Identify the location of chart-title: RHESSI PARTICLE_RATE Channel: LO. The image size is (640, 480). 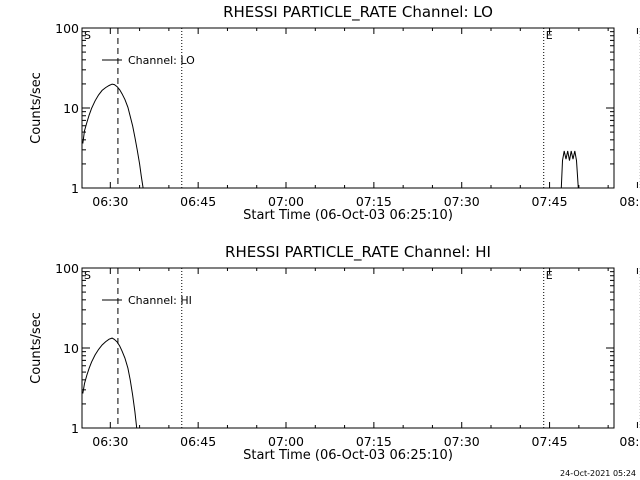
(358, 12).